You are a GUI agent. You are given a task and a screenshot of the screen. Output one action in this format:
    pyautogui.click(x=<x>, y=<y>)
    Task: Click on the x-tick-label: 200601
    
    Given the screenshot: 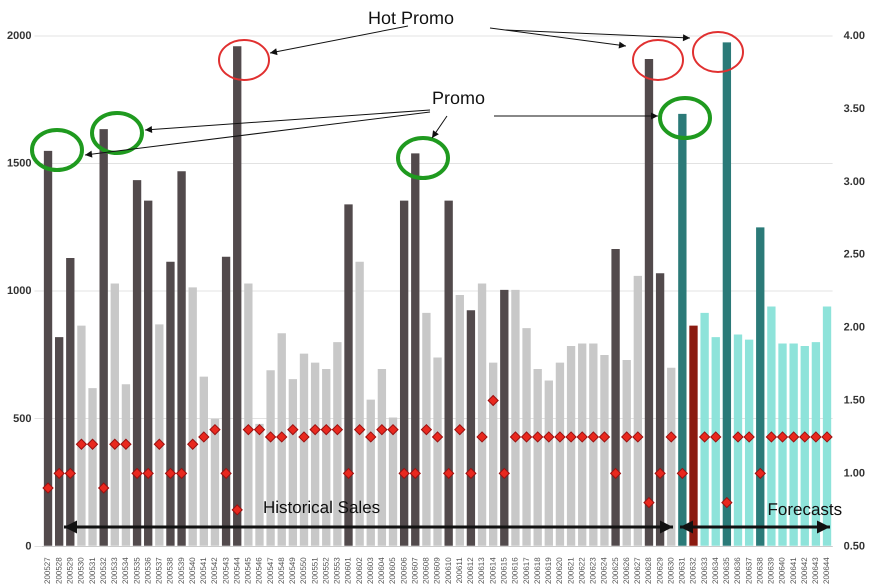 What is the action you would take?
    pyautogui.click(x=348, y=570)
    